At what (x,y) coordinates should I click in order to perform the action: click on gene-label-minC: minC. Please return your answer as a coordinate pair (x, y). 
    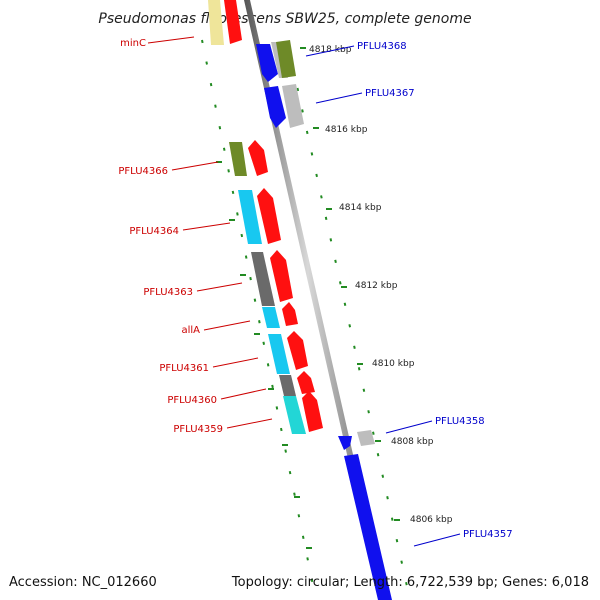
    Looking at the image, I should click on (133, 43).